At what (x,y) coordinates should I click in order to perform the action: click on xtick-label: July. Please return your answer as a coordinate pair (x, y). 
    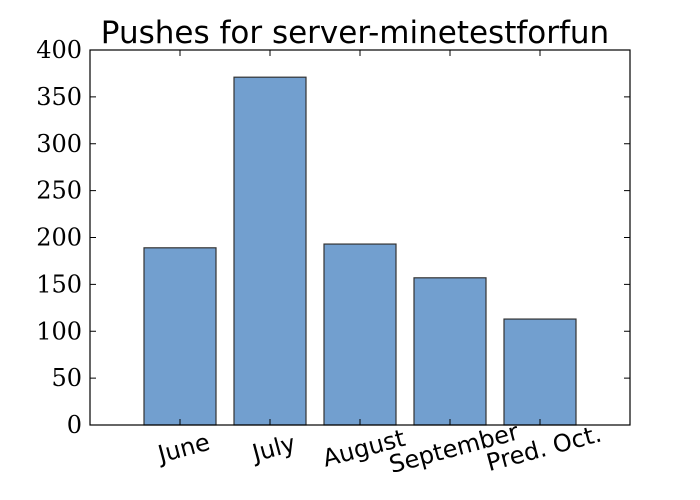
    Looking at the image, I should click on (273, 448).